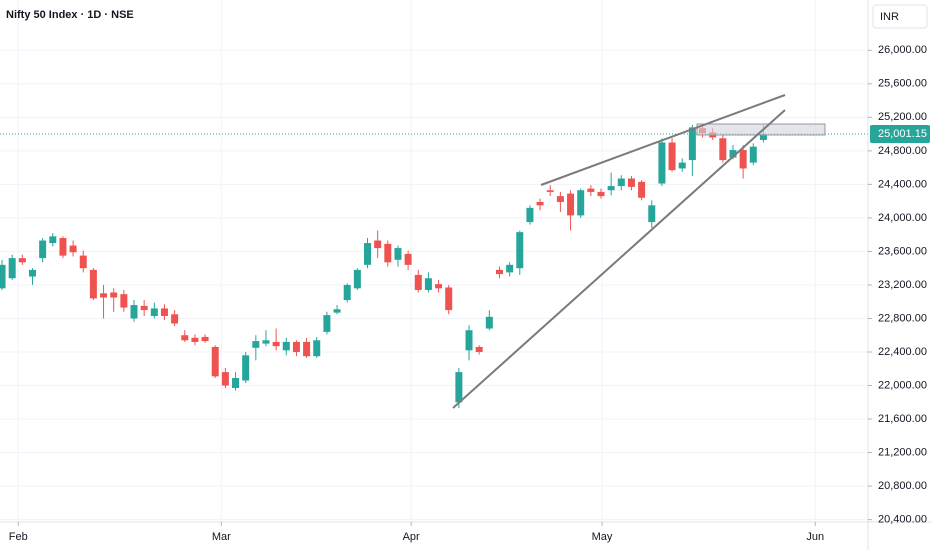 The image size is (932, 550). I want to click on y-tick-label: 24,400.00, so click(902, 184).